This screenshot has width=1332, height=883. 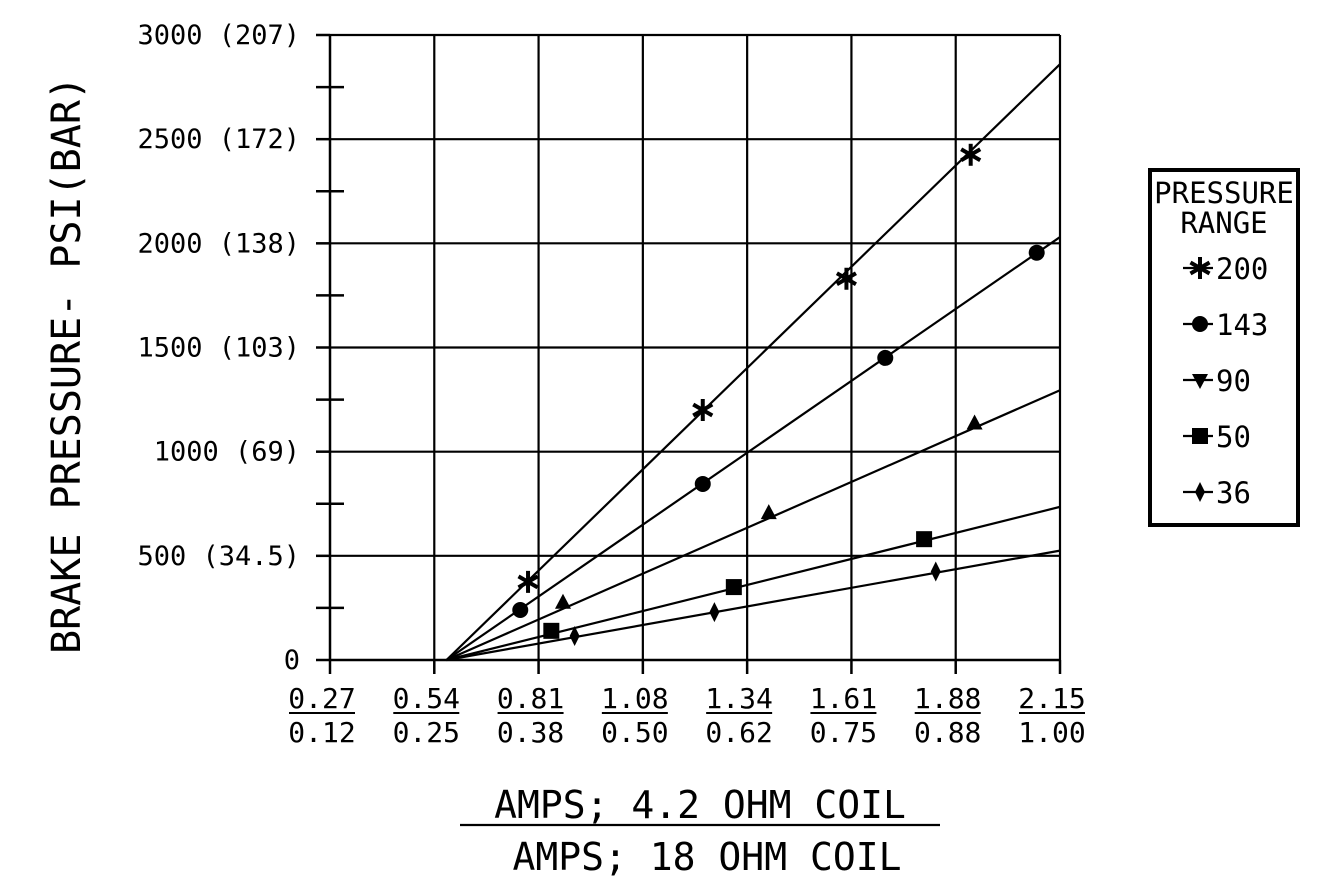 I want to click on x-tick-label-bottom: 0.25, so click(x=426, y=732).